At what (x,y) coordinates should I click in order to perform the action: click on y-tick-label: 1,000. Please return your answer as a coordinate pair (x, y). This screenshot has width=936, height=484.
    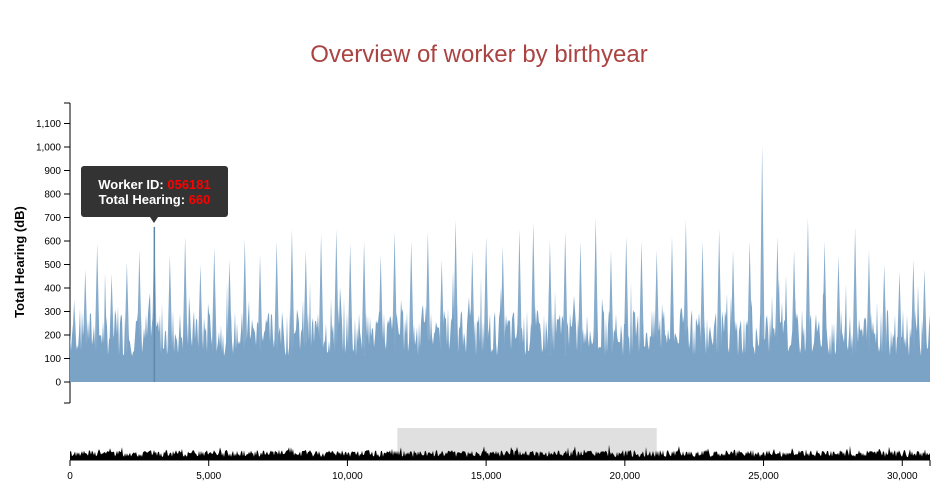
    Looking at the image, I should click on (48, 148).